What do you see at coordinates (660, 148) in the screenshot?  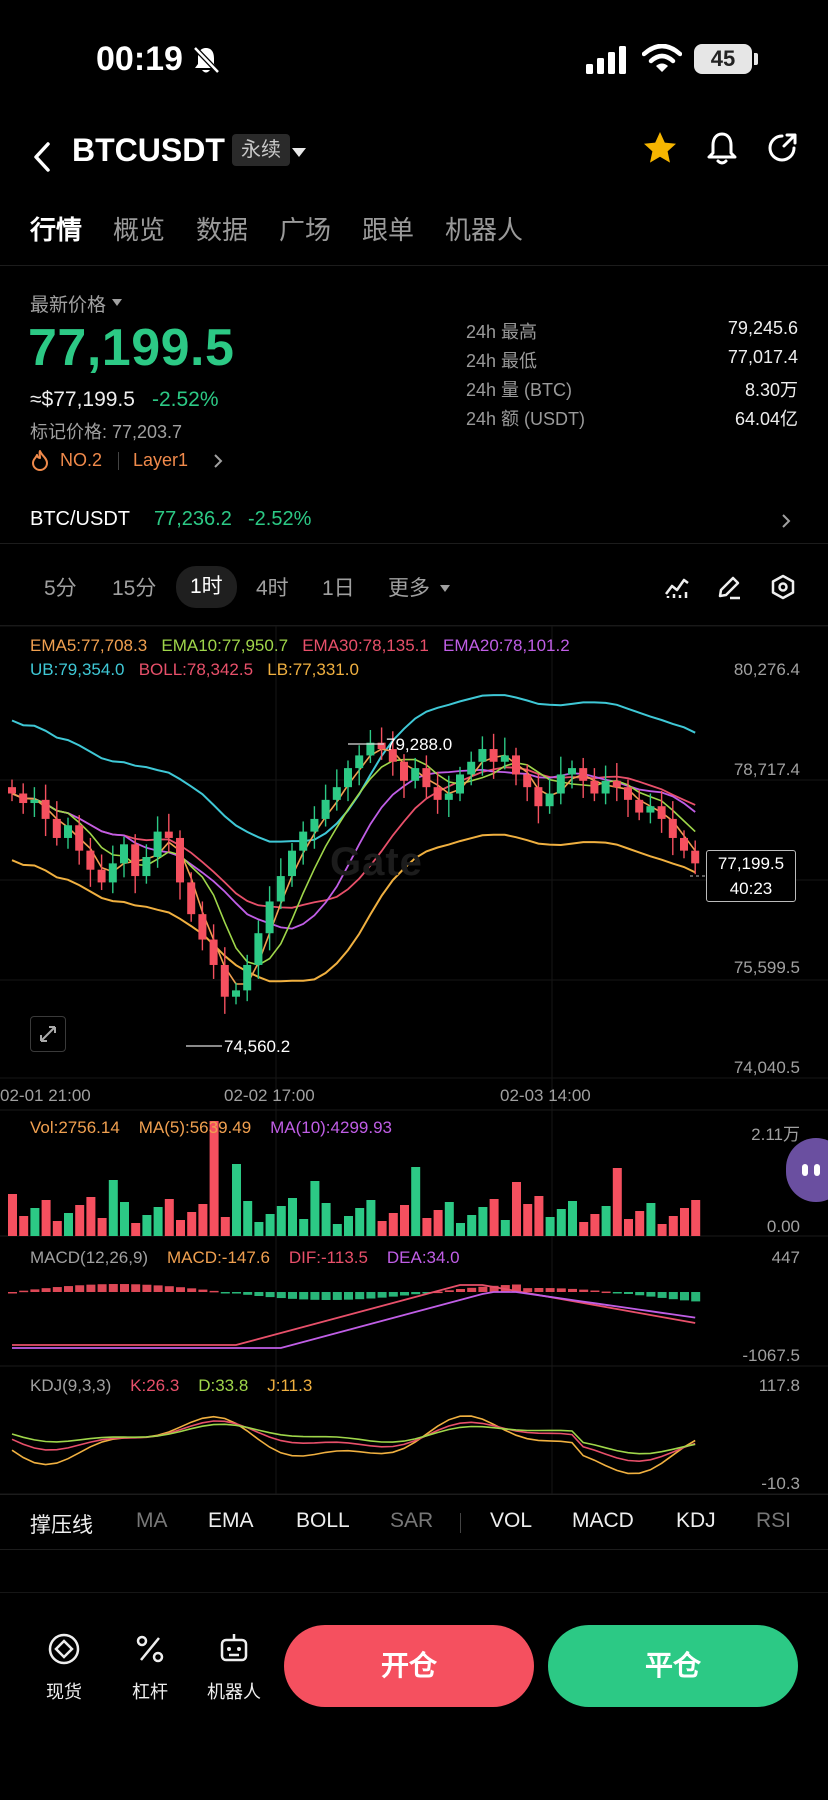 I see `favorite-star-icon` at bounding box center [660, 148].